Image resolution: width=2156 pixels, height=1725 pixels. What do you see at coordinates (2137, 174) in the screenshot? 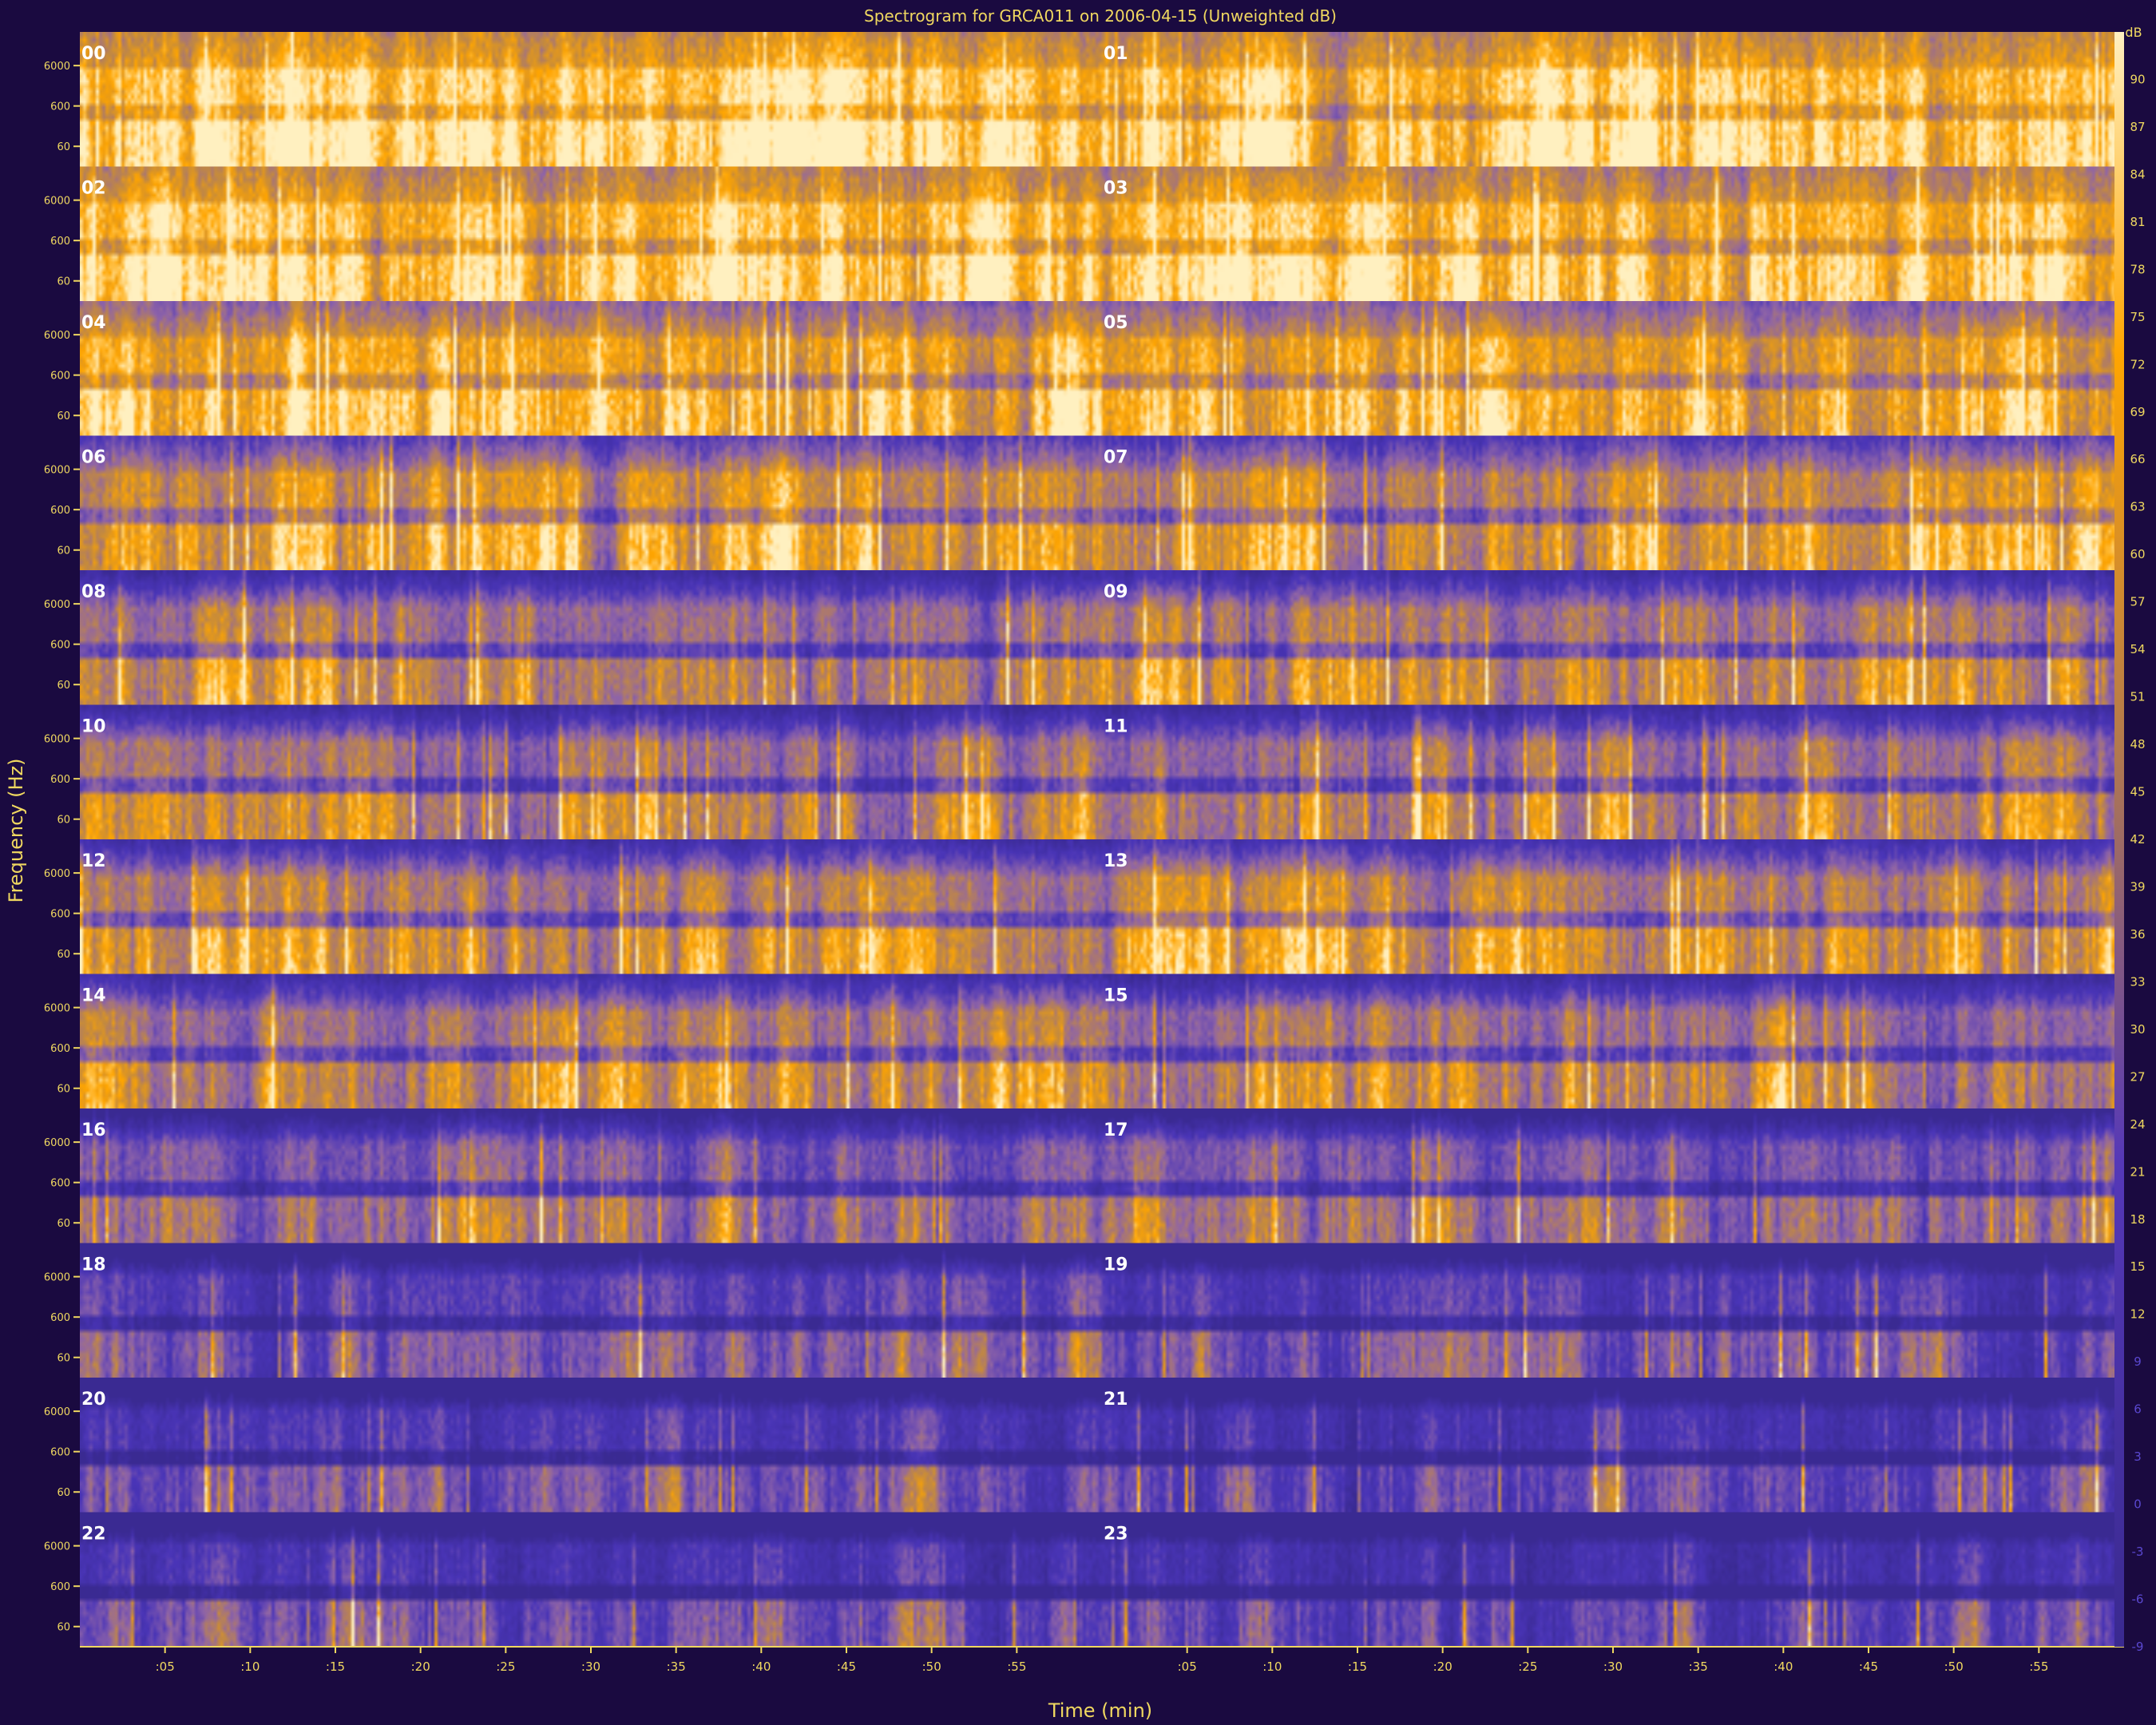
I see `colorbar-tick-label: 84` at bounding box center [2137, 174].